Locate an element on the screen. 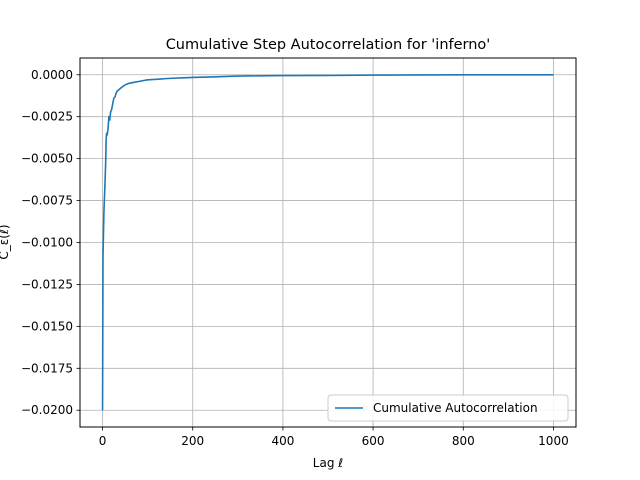  y-tick-label: −0.0200 is located at coordinates (47, 410).